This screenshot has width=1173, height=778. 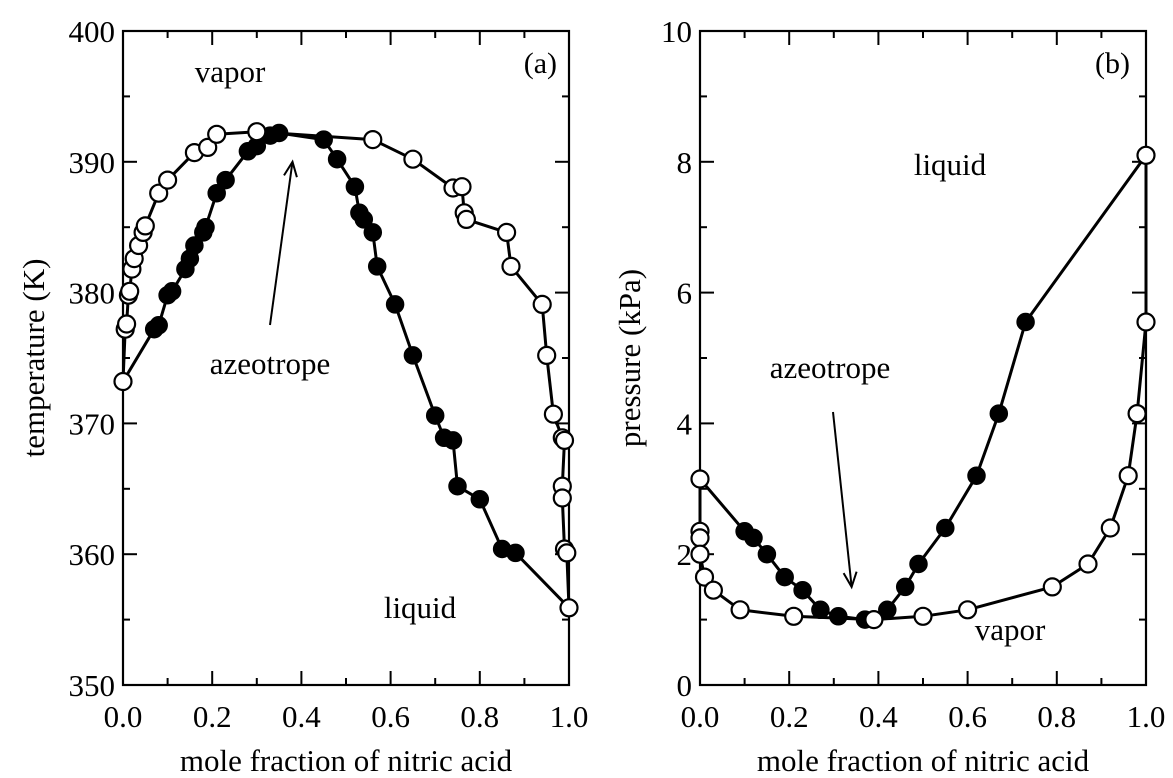 What do you see at coordinates (92, 554) in the screenshot?
I see `y-tick-label: 360` at bounding box center [92, 554].